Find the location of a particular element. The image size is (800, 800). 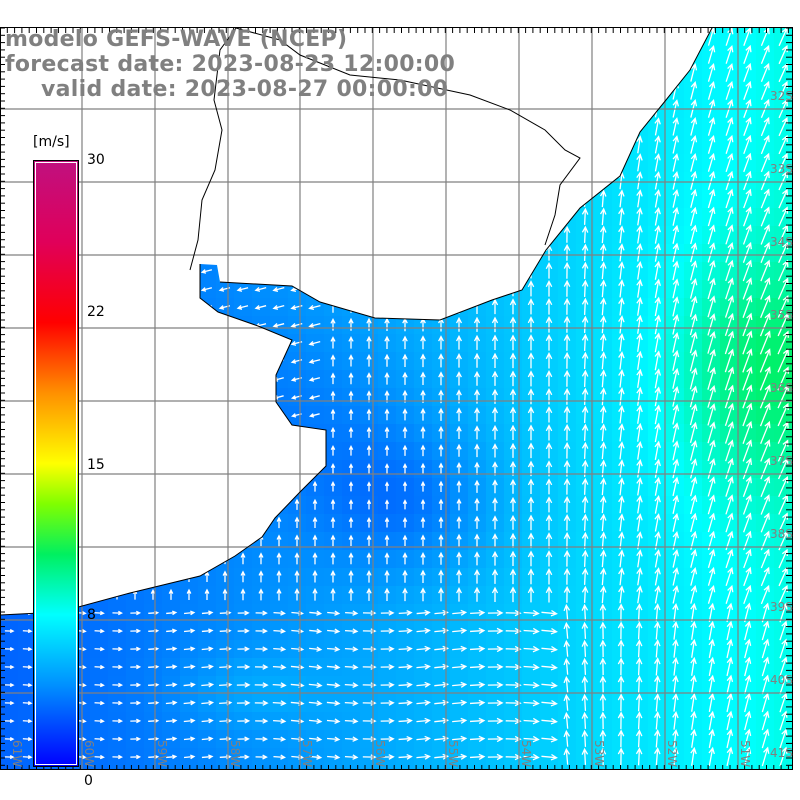

longitude-label: 56W is located at coordinates (380, 754).